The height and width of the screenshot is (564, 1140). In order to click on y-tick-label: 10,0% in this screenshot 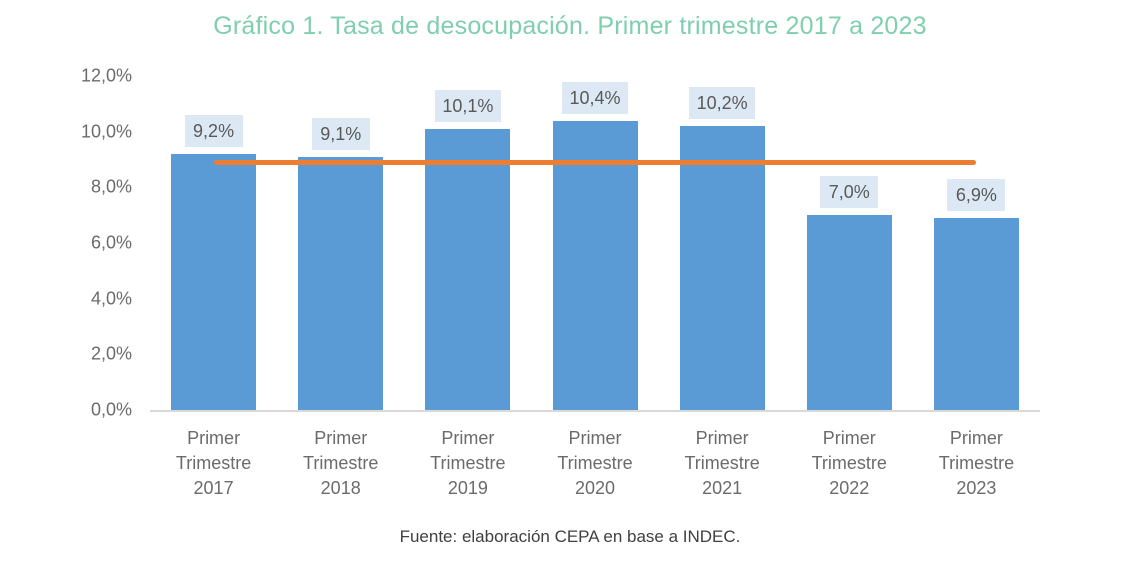, I will do `click(106, 131)`.